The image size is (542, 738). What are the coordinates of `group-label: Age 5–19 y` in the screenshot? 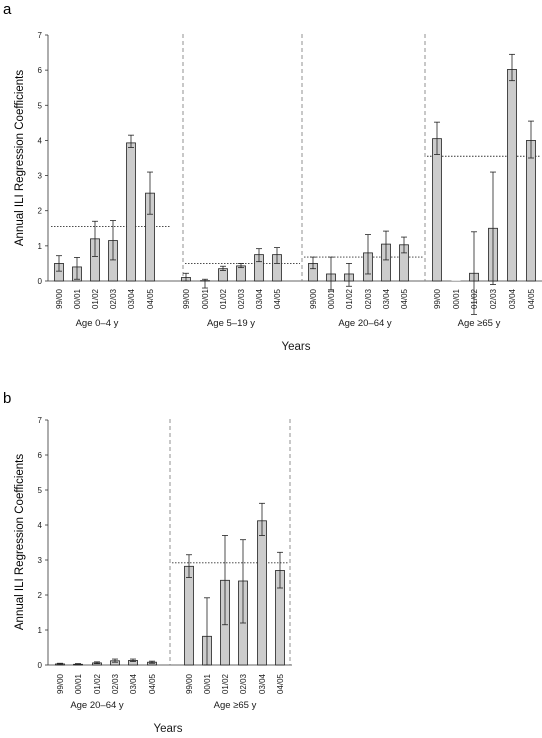 It's located at (231, 323).